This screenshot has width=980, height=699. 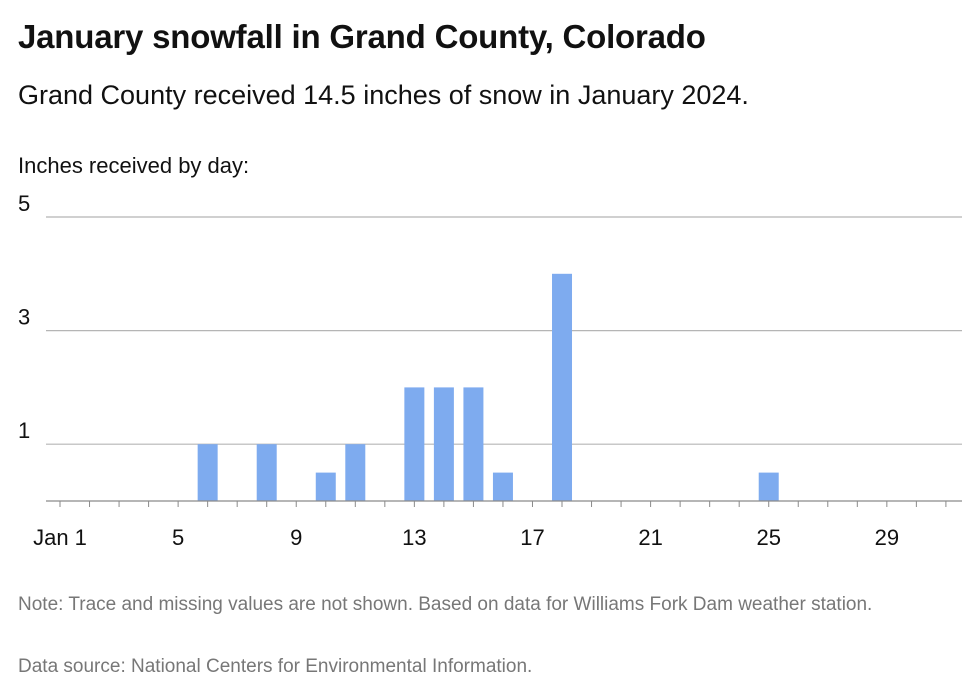 I want to click on y-tick-labels: 1 3 5, so click(x=24, y=317).